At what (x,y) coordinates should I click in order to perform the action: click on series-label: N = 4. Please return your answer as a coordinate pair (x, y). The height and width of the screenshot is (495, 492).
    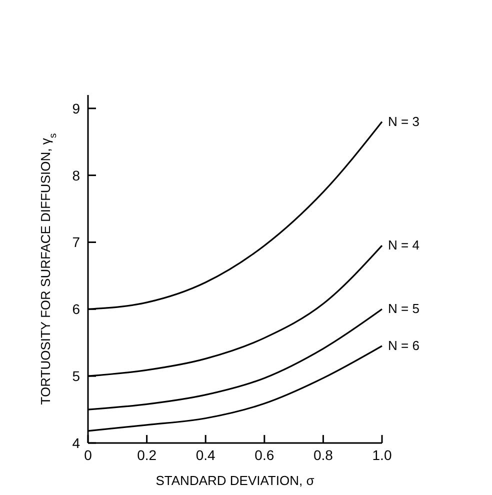
    Looking at the image, I should click on (404, 245).